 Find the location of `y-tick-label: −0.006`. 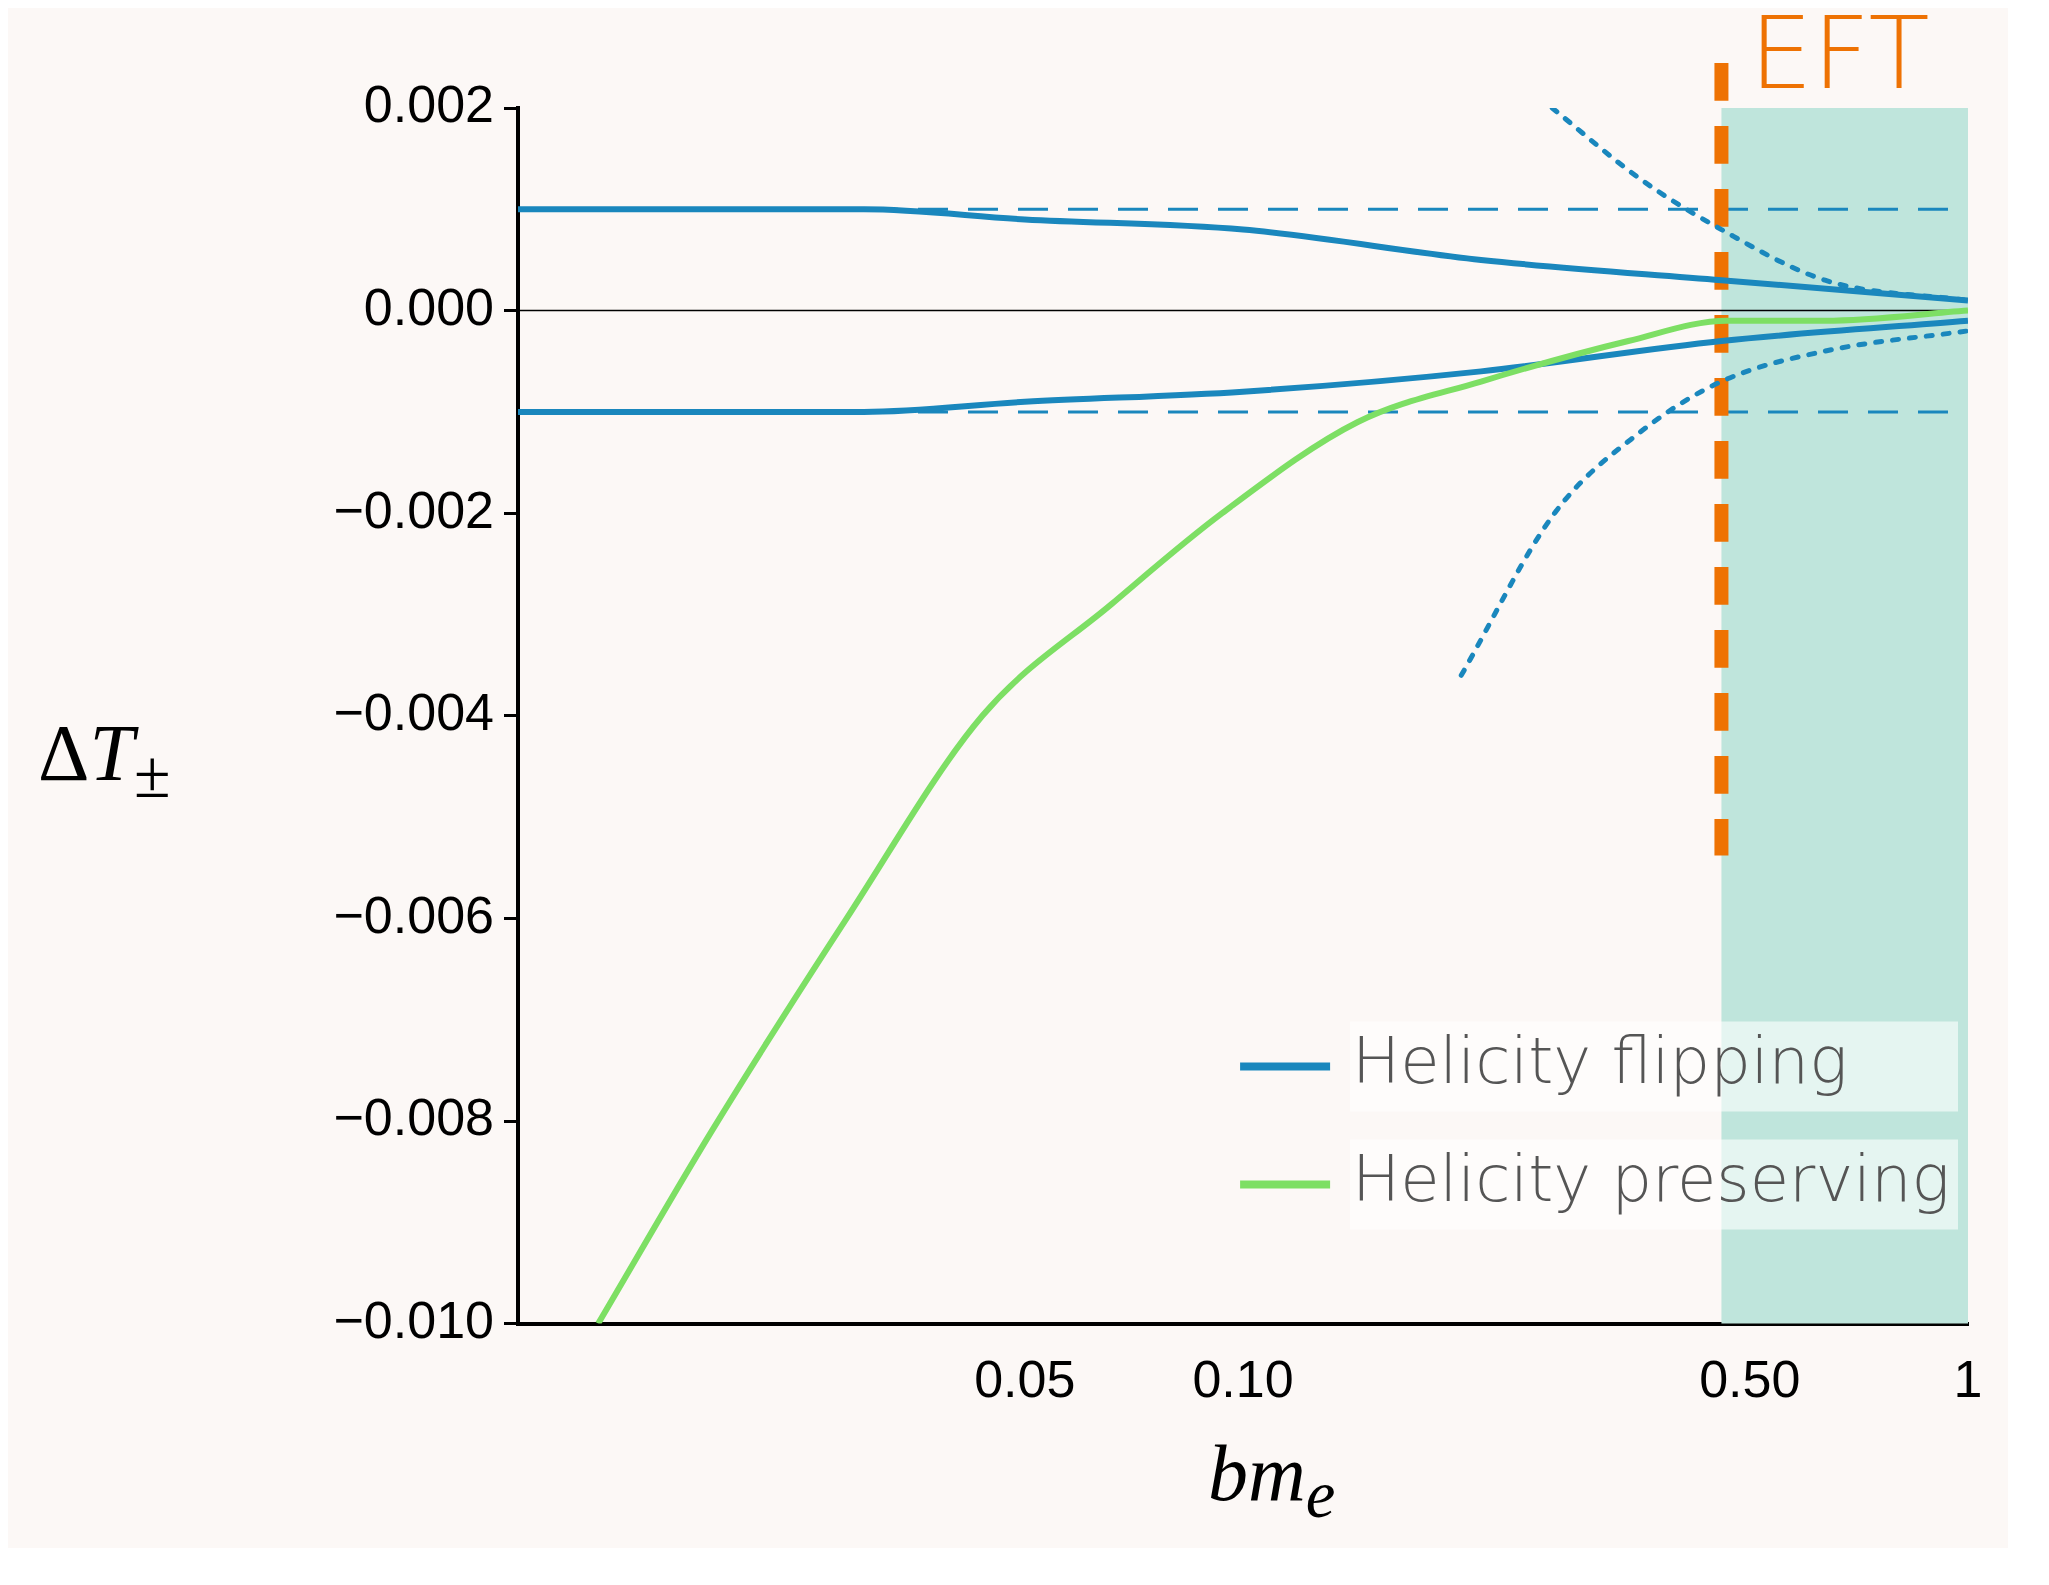

y-tick-label: −0.006 is located at coordinates (413, 914).